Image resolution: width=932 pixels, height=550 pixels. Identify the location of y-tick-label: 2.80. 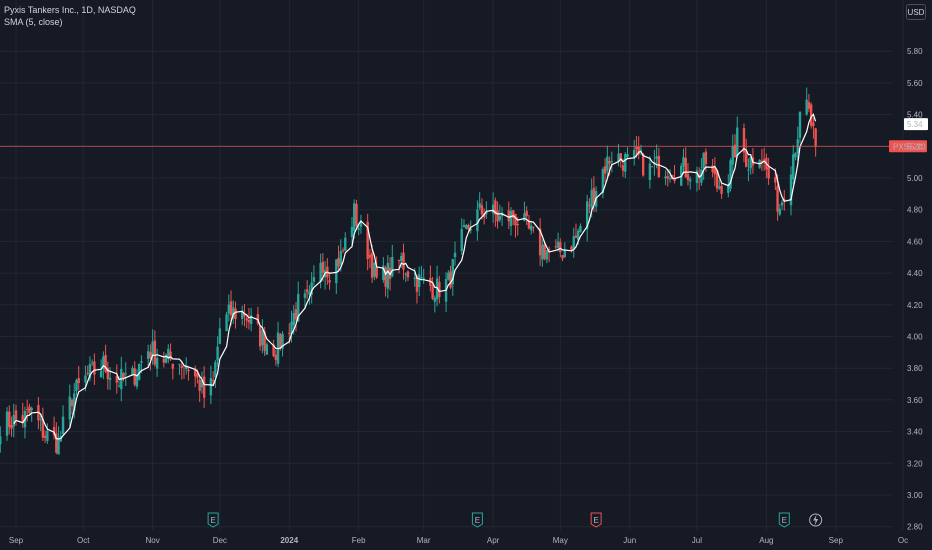
(915, 527).